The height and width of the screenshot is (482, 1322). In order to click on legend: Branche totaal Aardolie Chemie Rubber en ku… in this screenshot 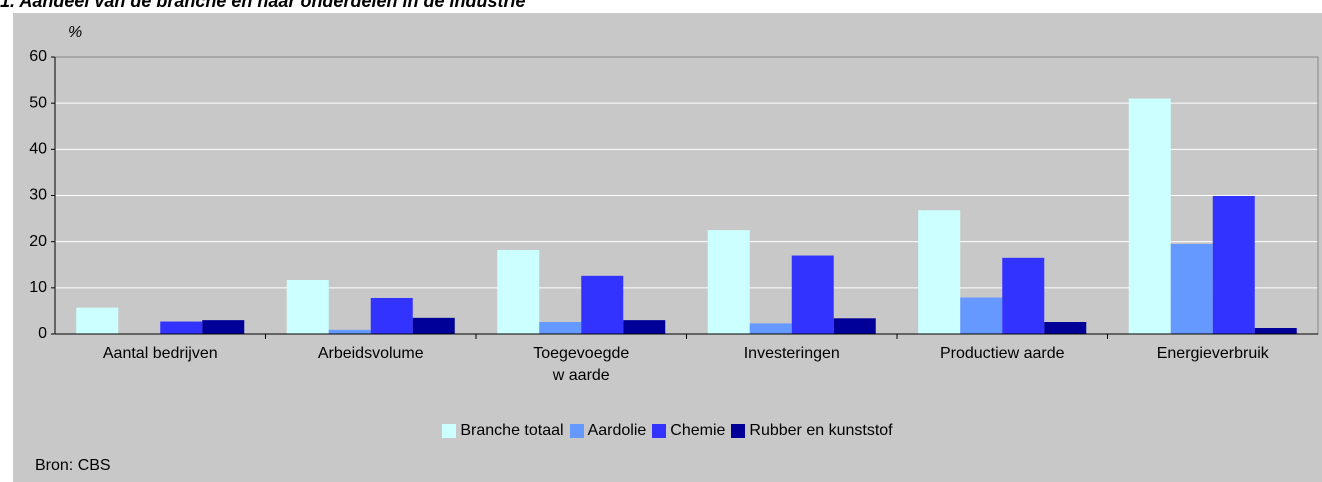, I will do `click(667, 431)`.